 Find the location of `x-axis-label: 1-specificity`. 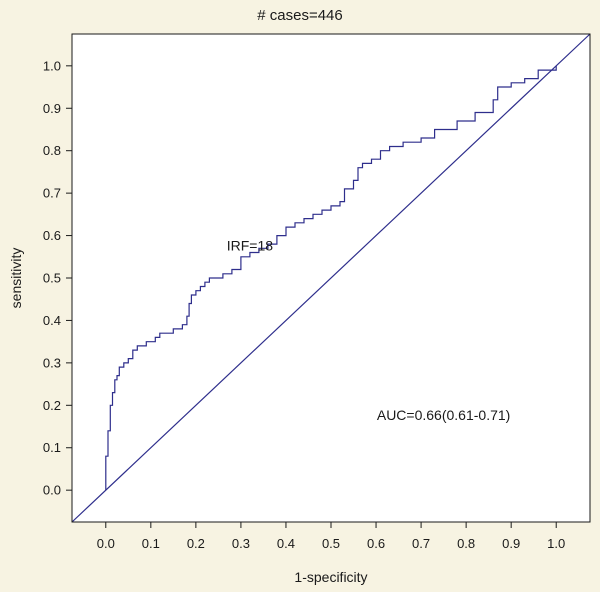

x-axis-label: 1-specificity is located at coordinates (330, 577).